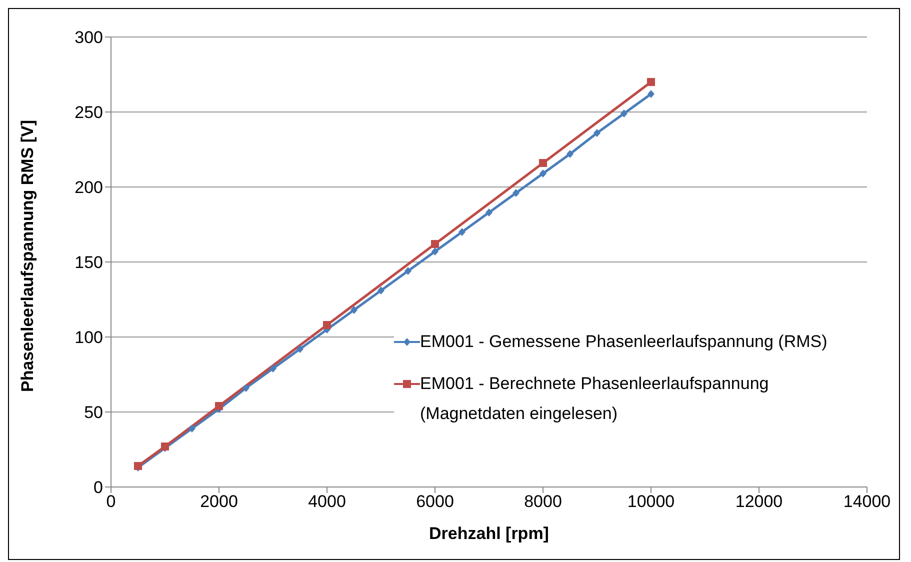 This screenshot has width=911, height=562. Describe the element at coordinates (111, 502) in the screenshot. I see `x-tick-label: 0` at that location.